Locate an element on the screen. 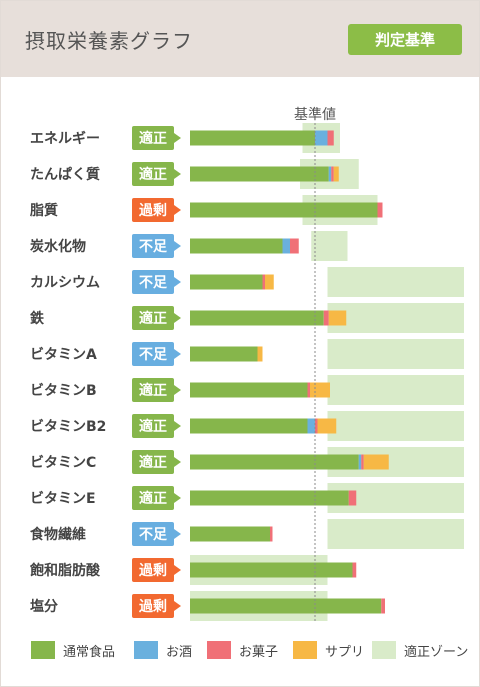 This screenshot has height=687, width=480. nutrient-label: 炭水化物 is located at coordinates (58, 246).